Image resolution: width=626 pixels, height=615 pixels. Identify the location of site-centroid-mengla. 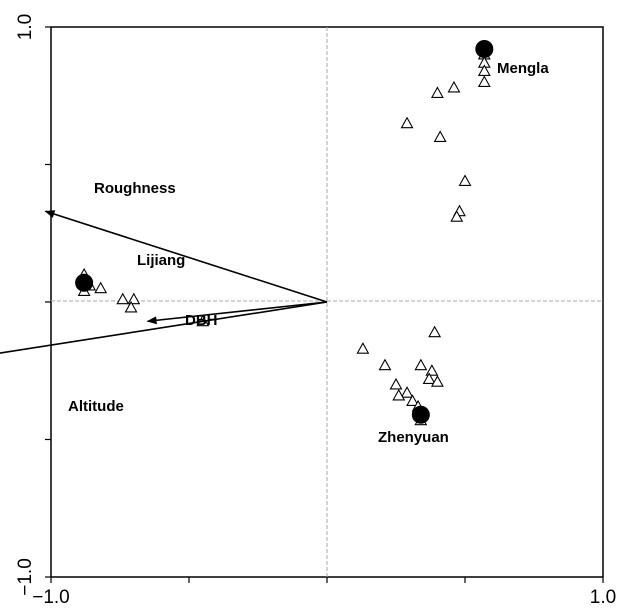
(484, 49).